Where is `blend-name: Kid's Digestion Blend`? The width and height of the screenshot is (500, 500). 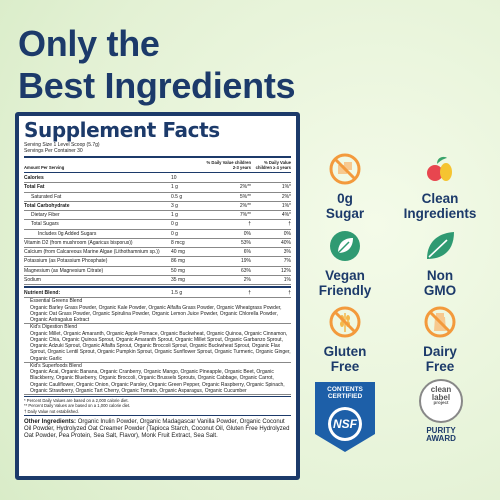 blend-name: Kid's Digestion Blend is located at coordinates (54, 327).